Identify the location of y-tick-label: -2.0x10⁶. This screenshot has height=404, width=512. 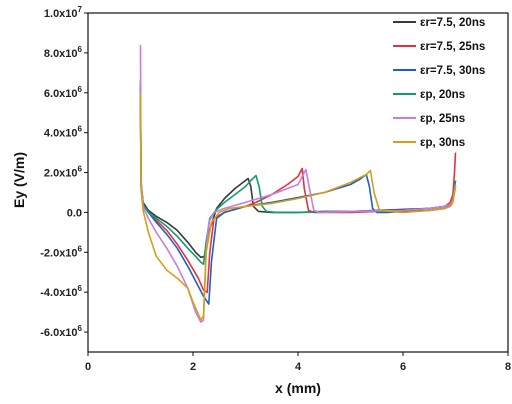
(61, 251).